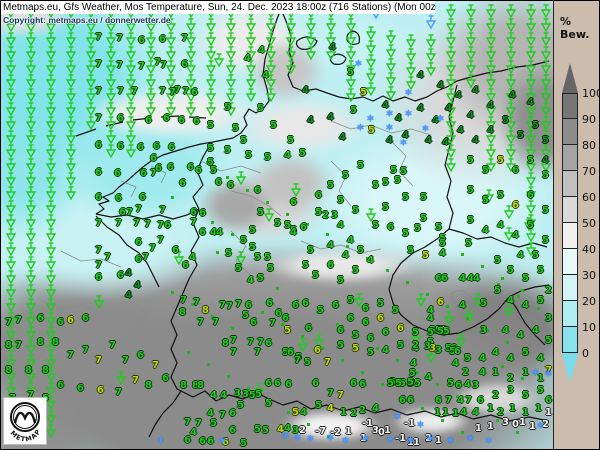  Describe the element at coordinates (410, 423) in the screenshot. I see `station-temperature-value: -1` at that location.